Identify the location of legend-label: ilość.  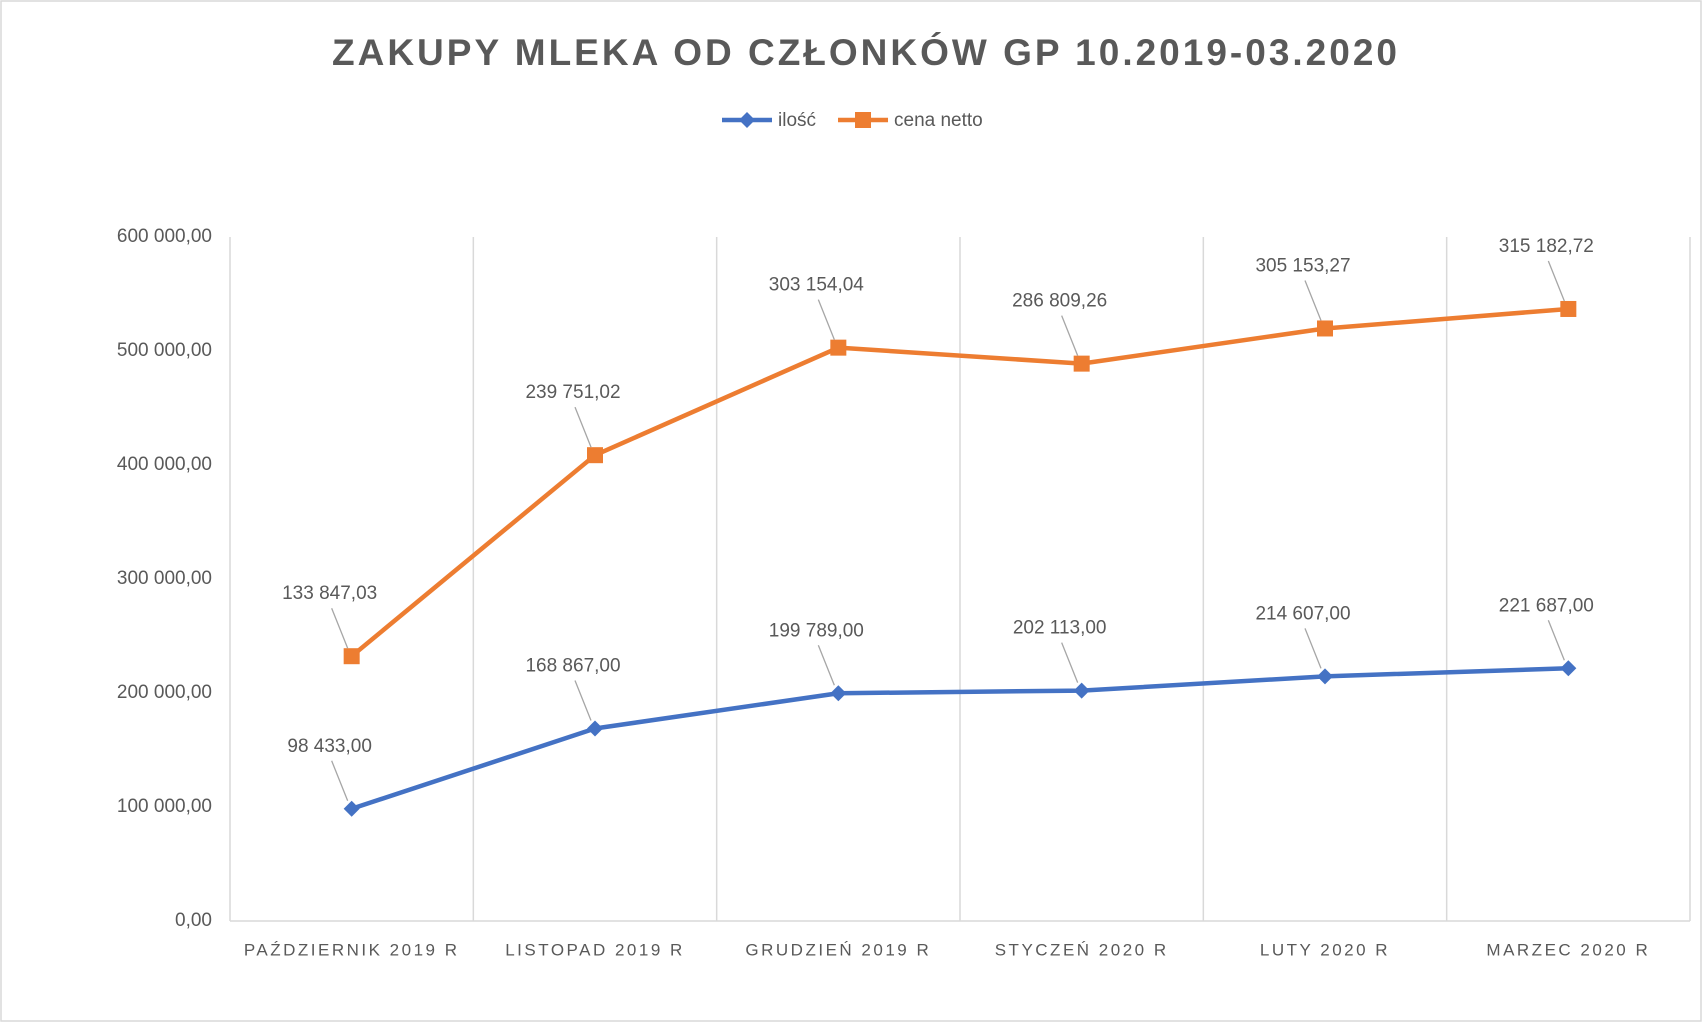
(797, 120).